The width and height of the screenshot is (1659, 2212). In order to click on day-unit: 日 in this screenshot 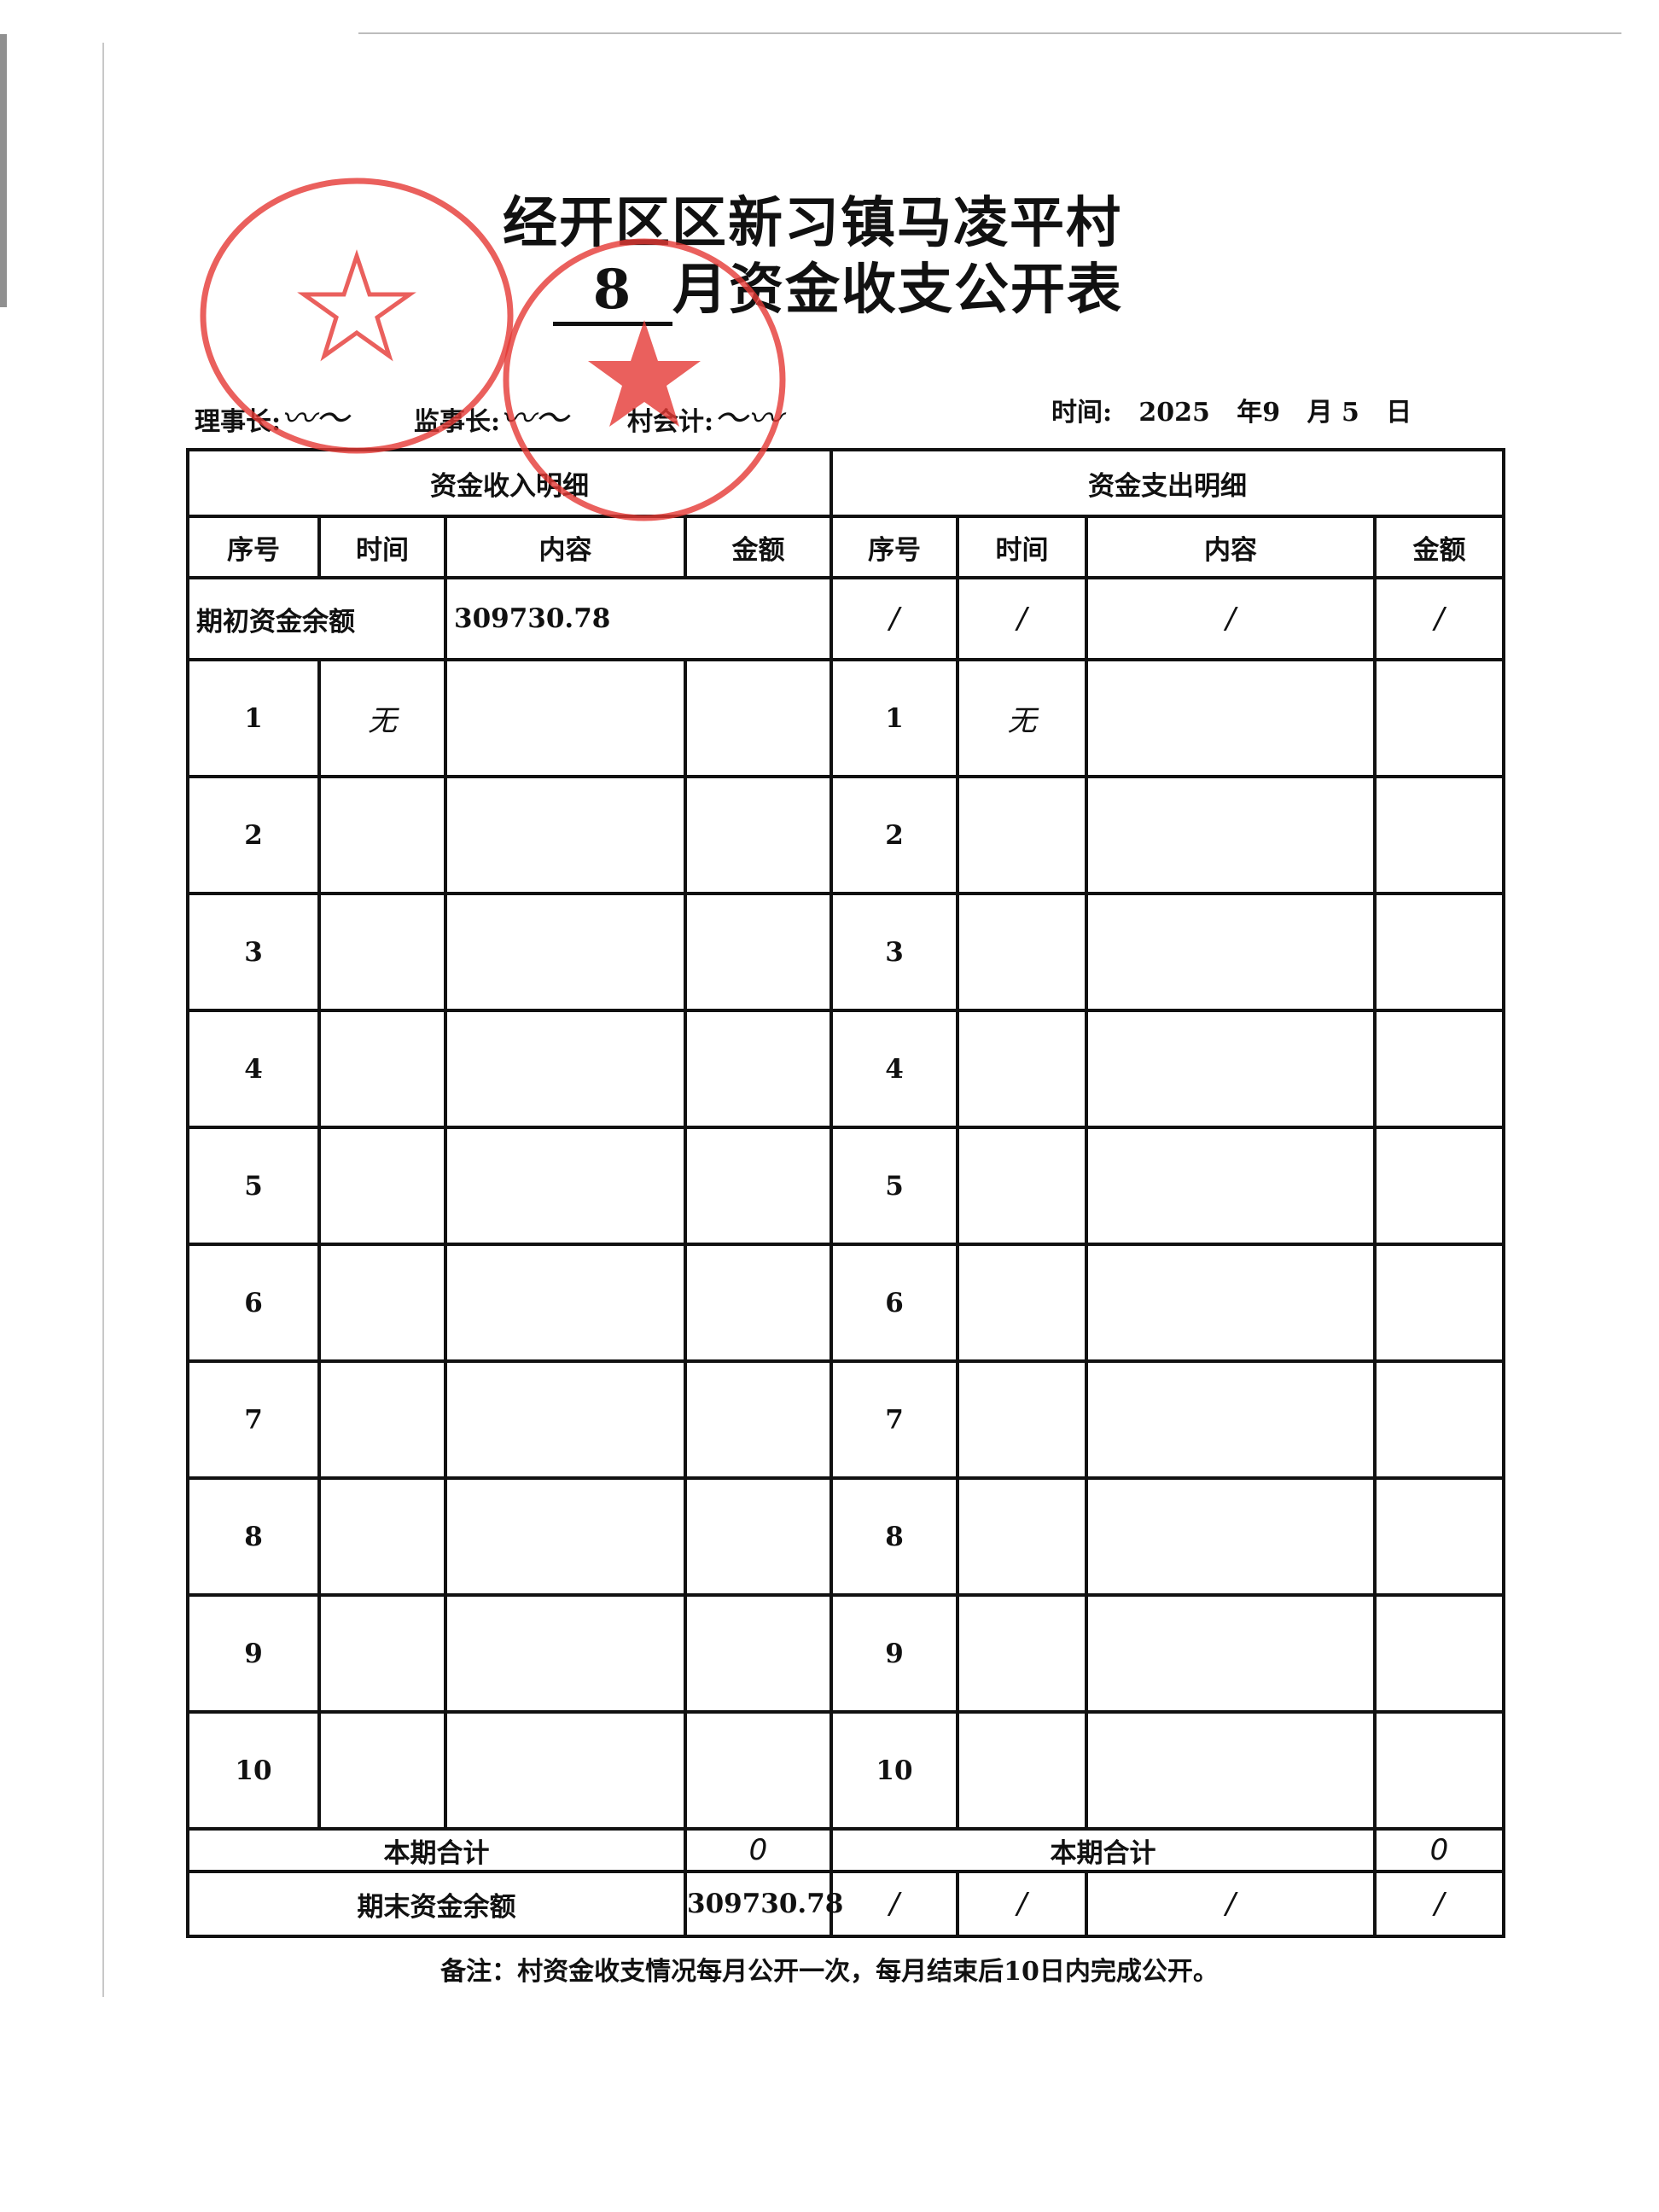, I will do `click(1399, 413)`.